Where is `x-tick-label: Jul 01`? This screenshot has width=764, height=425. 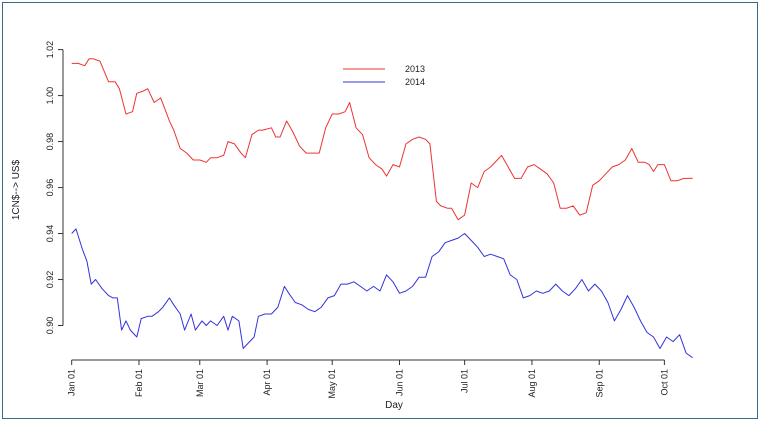 x-tick-label: Jul 01 is located at coordinates (465, 381).